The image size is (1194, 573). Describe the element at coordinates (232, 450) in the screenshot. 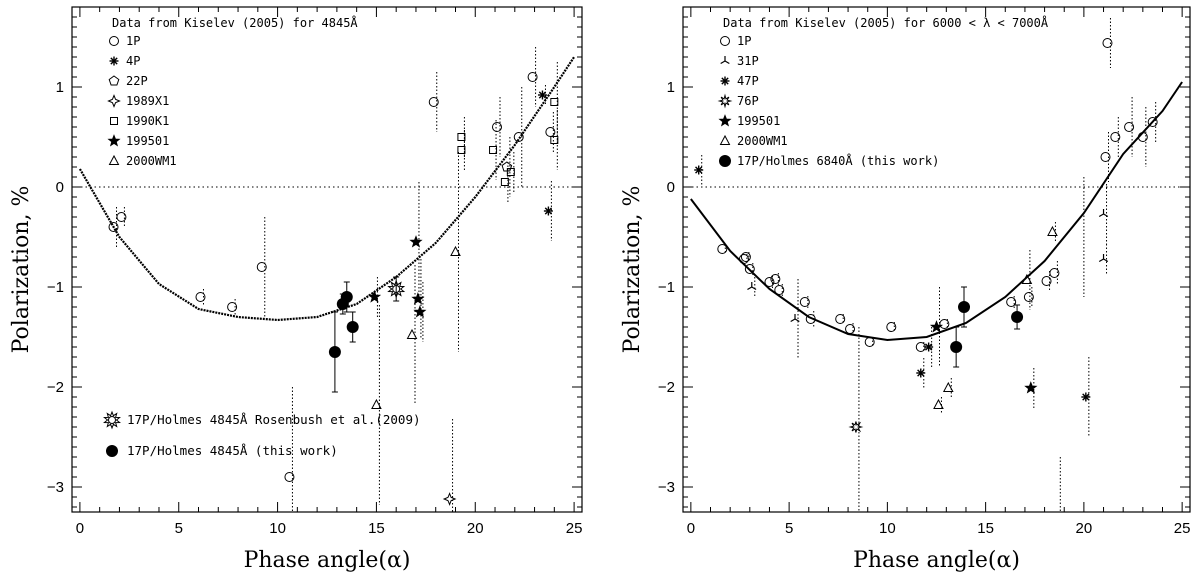

I see `legend-label: 17P/Holmes 4845Å (this work)` at that location.